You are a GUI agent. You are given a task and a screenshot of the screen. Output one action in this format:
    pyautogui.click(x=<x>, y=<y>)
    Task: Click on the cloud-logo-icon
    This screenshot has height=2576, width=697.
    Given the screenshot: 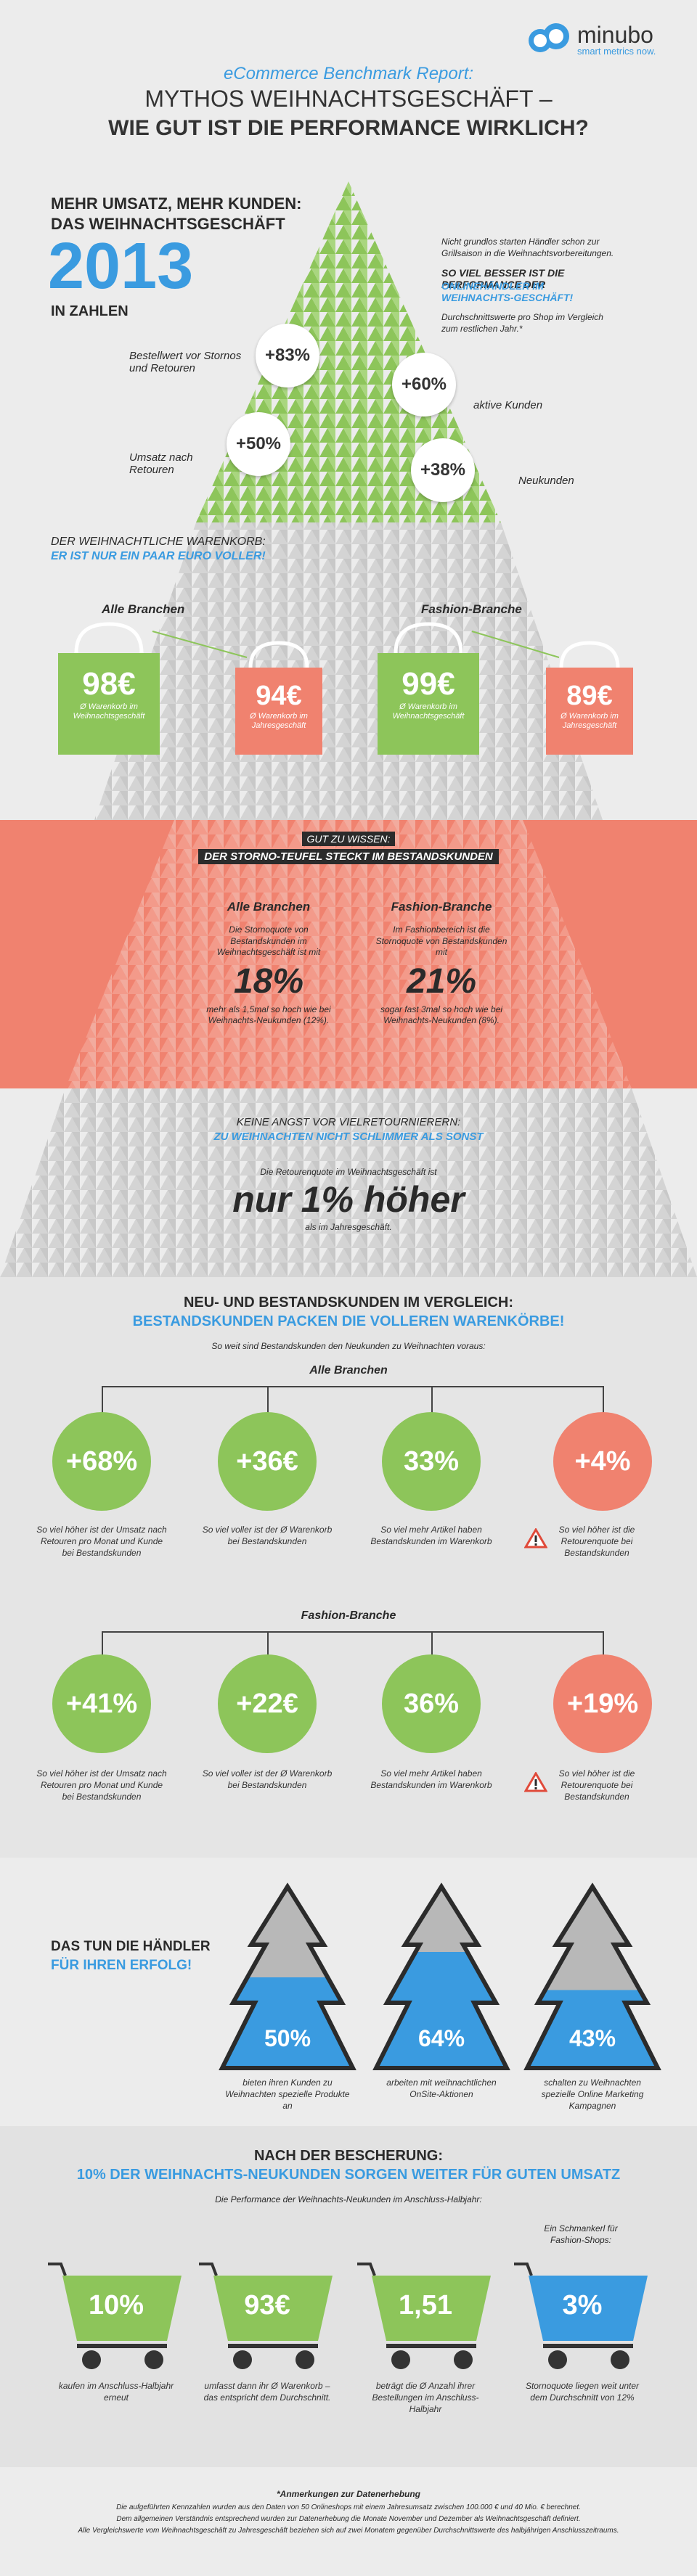 What is the action you would take?
    pyautogui.click(x=549, y=37)
    